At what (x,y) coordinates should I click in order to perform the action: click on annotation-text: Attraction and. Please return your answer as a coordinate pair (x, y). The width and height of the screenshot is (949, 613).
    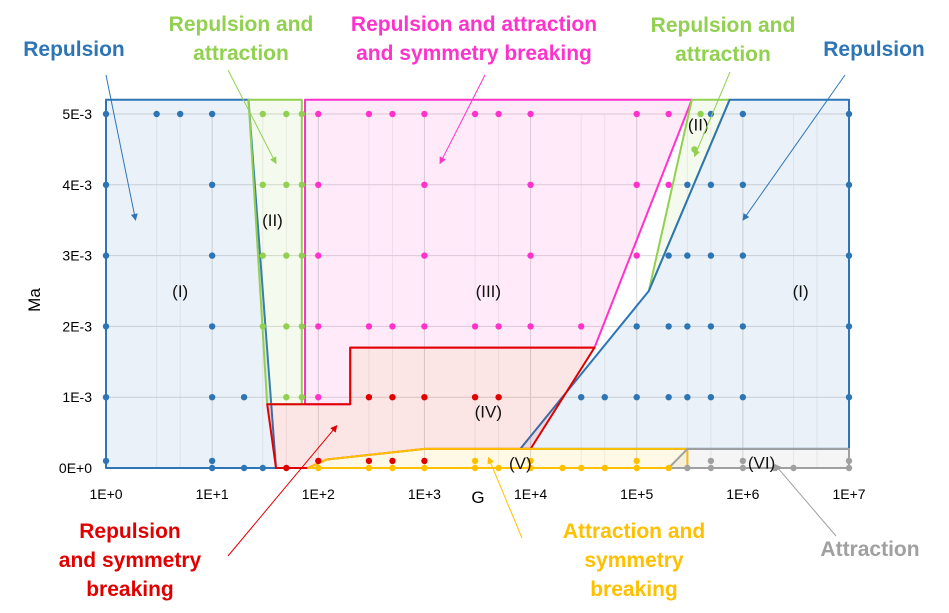
    Looking at the image, I should click on (634, 531).